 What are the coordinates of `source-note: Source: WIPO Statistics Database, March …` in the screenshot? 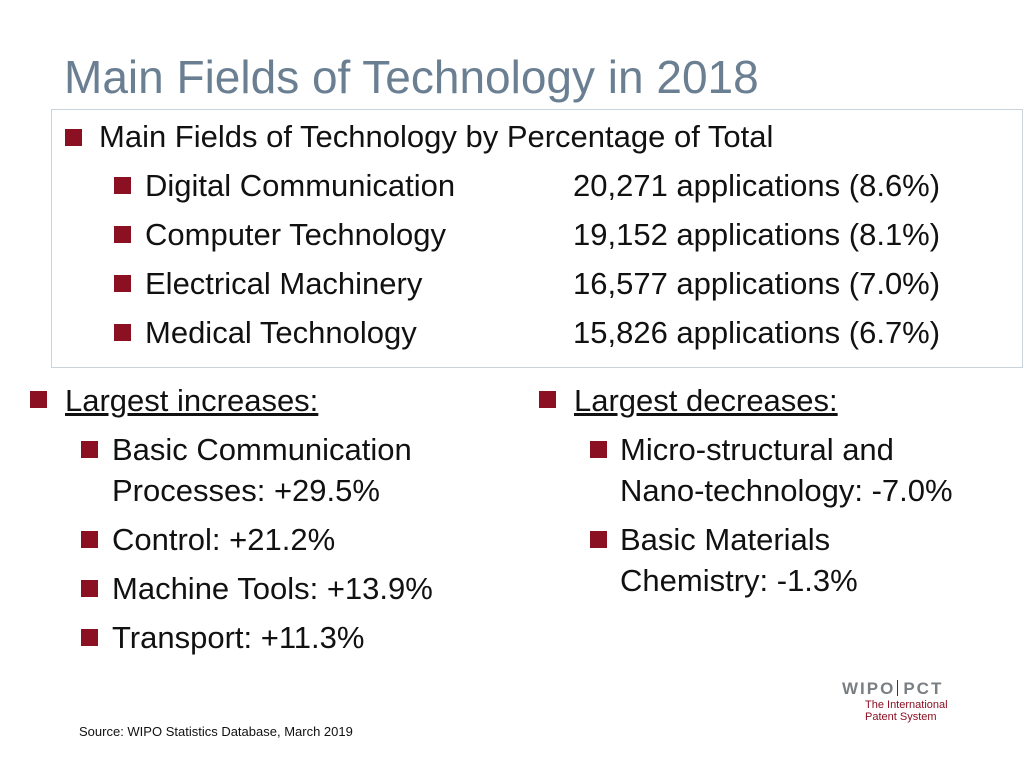 It's located at (216, 731).